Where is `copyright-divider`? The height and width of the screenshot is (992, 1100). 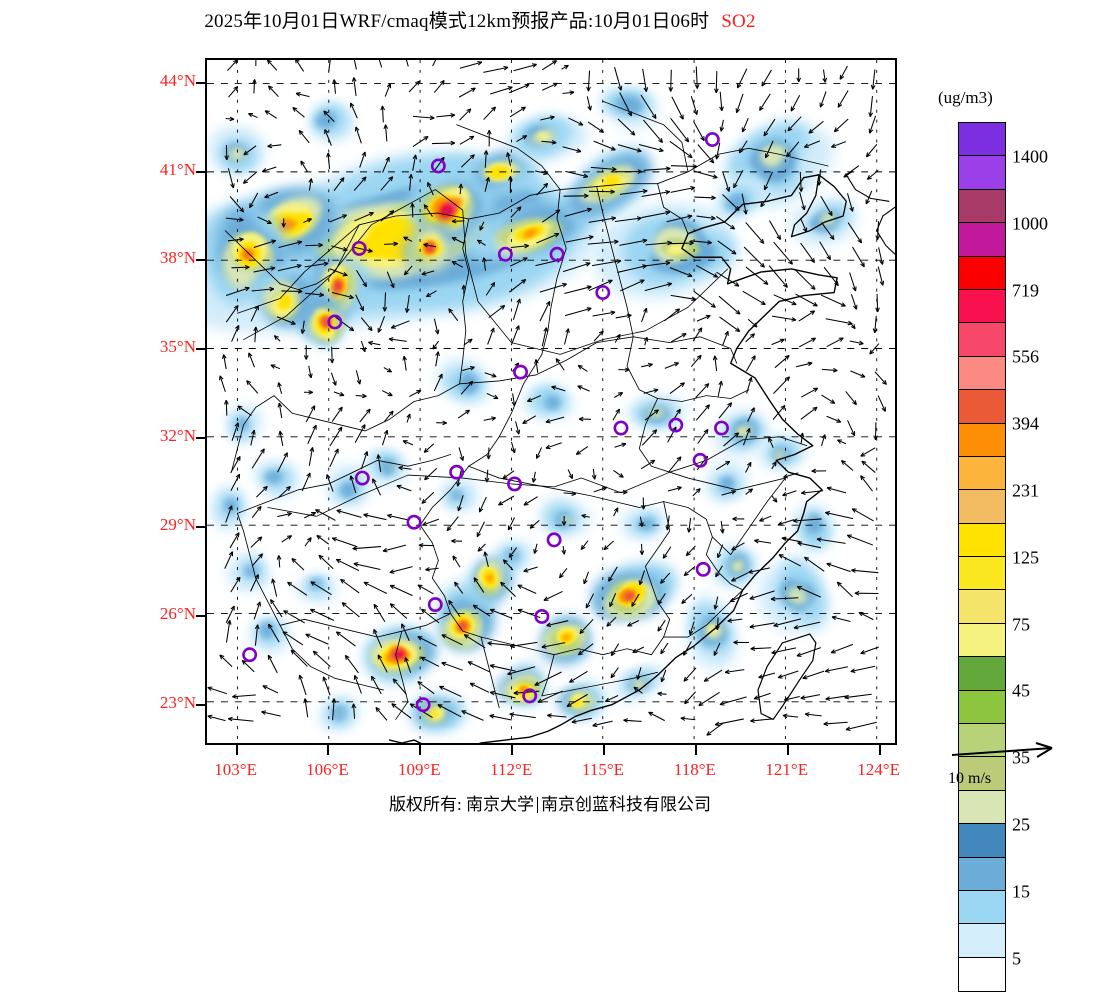 copyright-divider is located at coordinates (537, 805).